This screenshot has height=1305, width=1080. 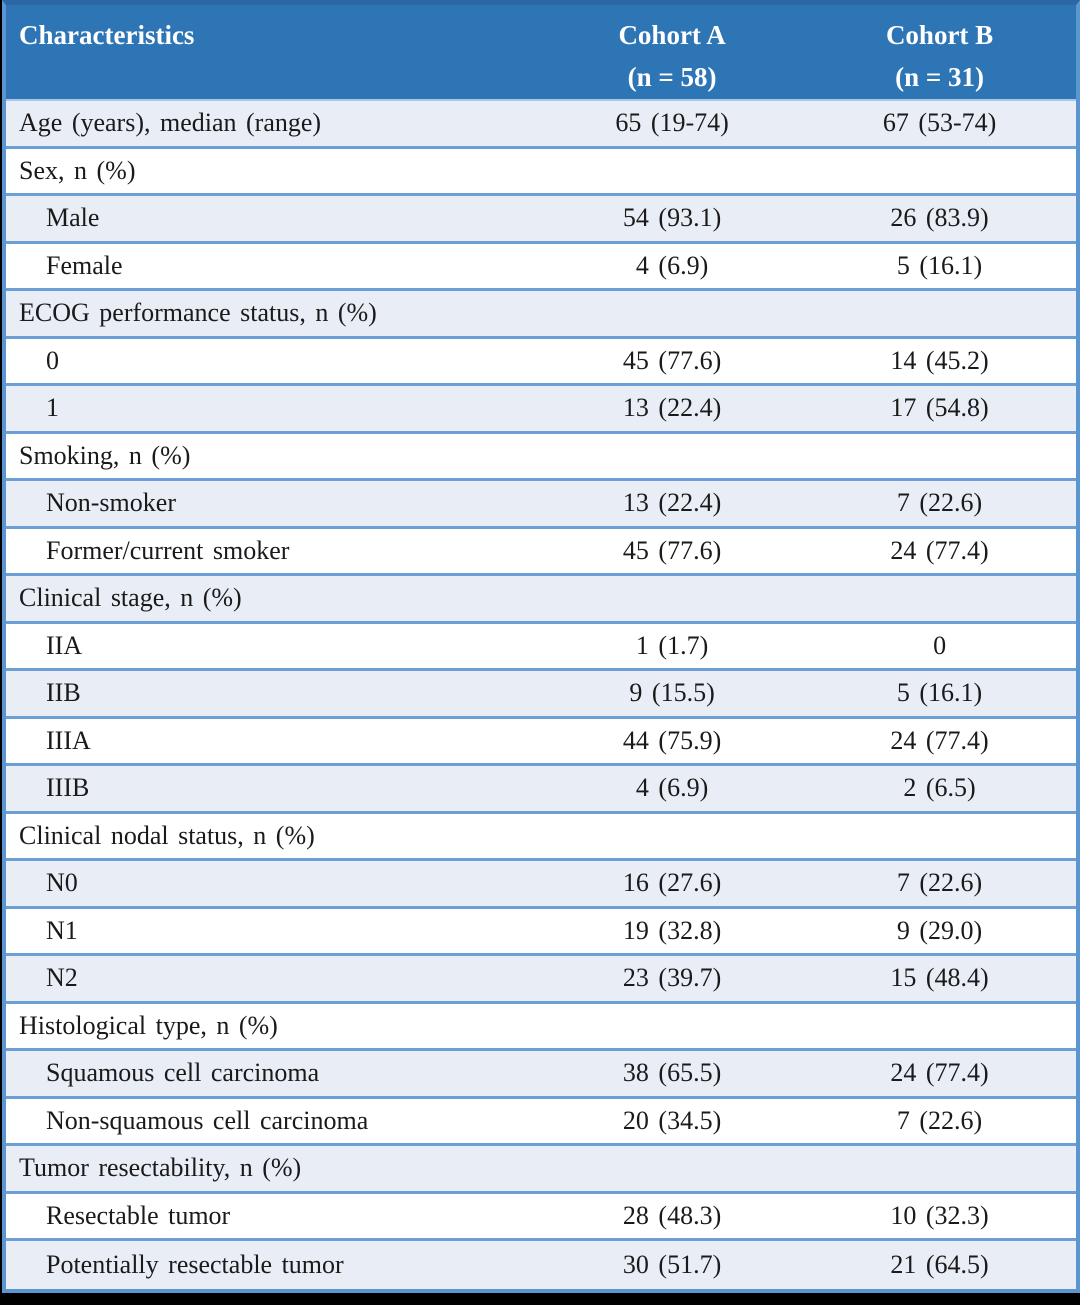 What do you see at coordinates (672, 77) in the screenshot?
I see `cohort-a-count: (n = 58)` at bounding box center [672, 77].